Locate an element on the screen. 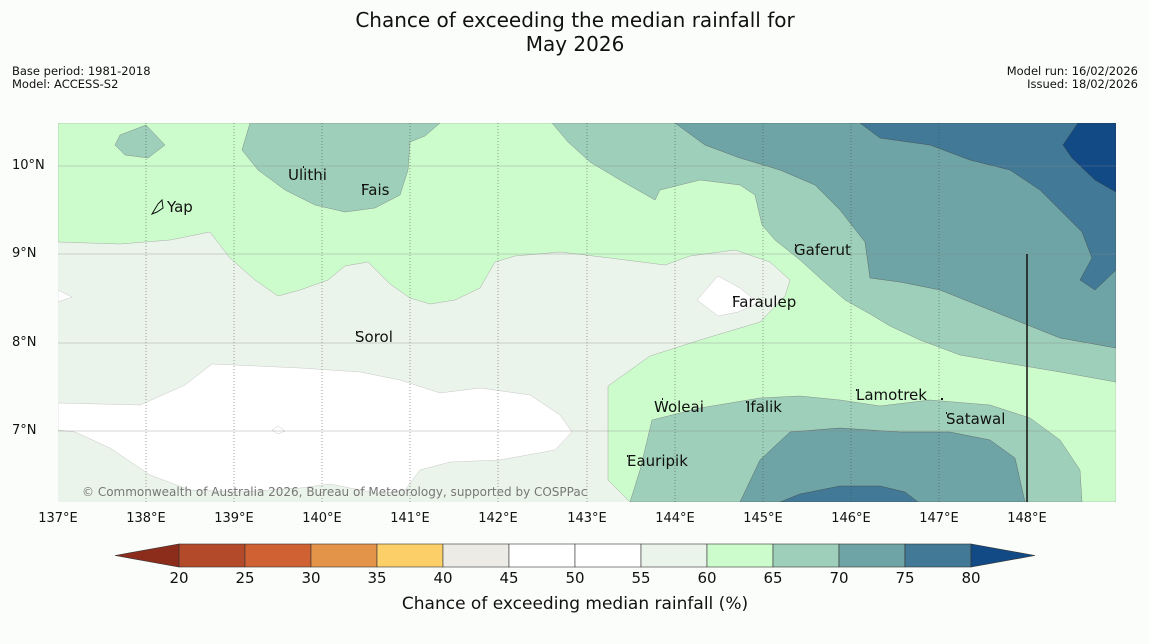  colorbar-extend-high is located at coordinates (1003, 555).